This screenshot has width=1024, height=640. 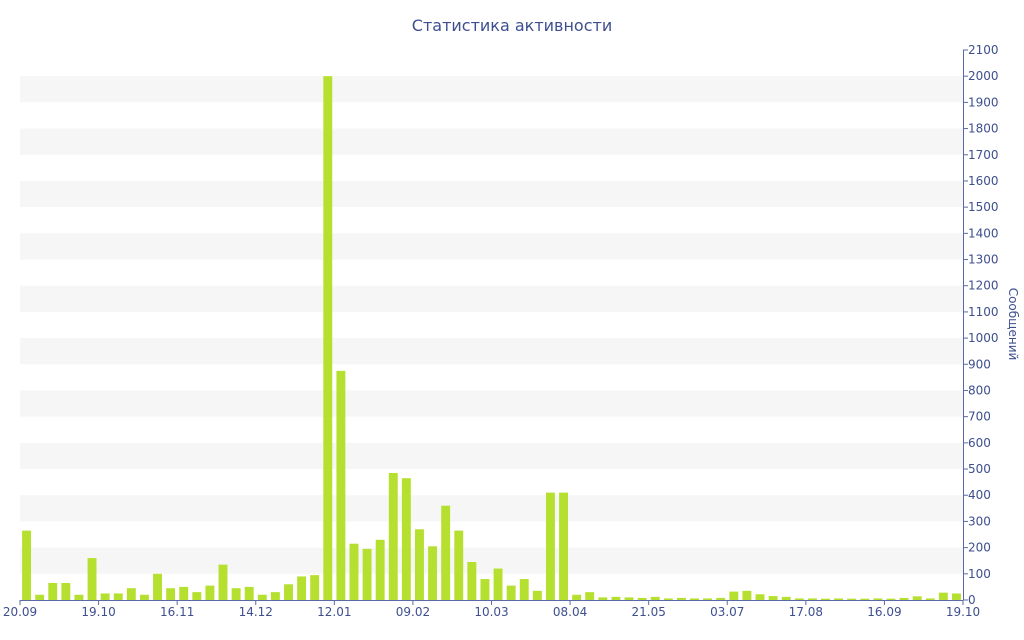 What do you see at coordinates (806, 612) in the screenshot?
I see `x-tick-label: 17.08` at bounding box center [806, 612].